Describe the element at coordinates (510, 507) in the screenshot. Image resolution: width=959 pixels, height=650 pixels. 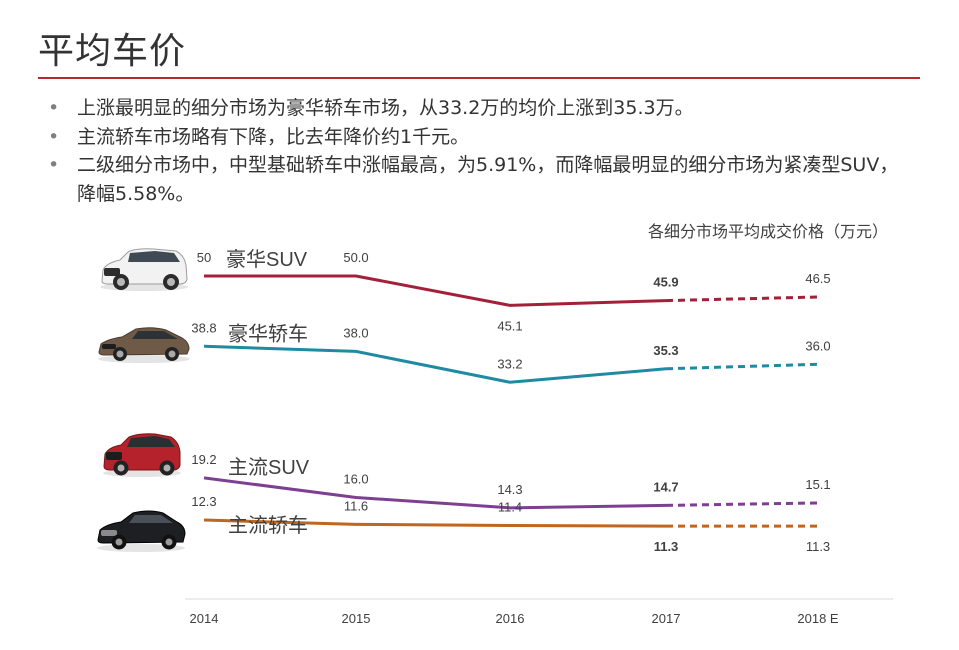
I see `data-label: 11.4` at that location.